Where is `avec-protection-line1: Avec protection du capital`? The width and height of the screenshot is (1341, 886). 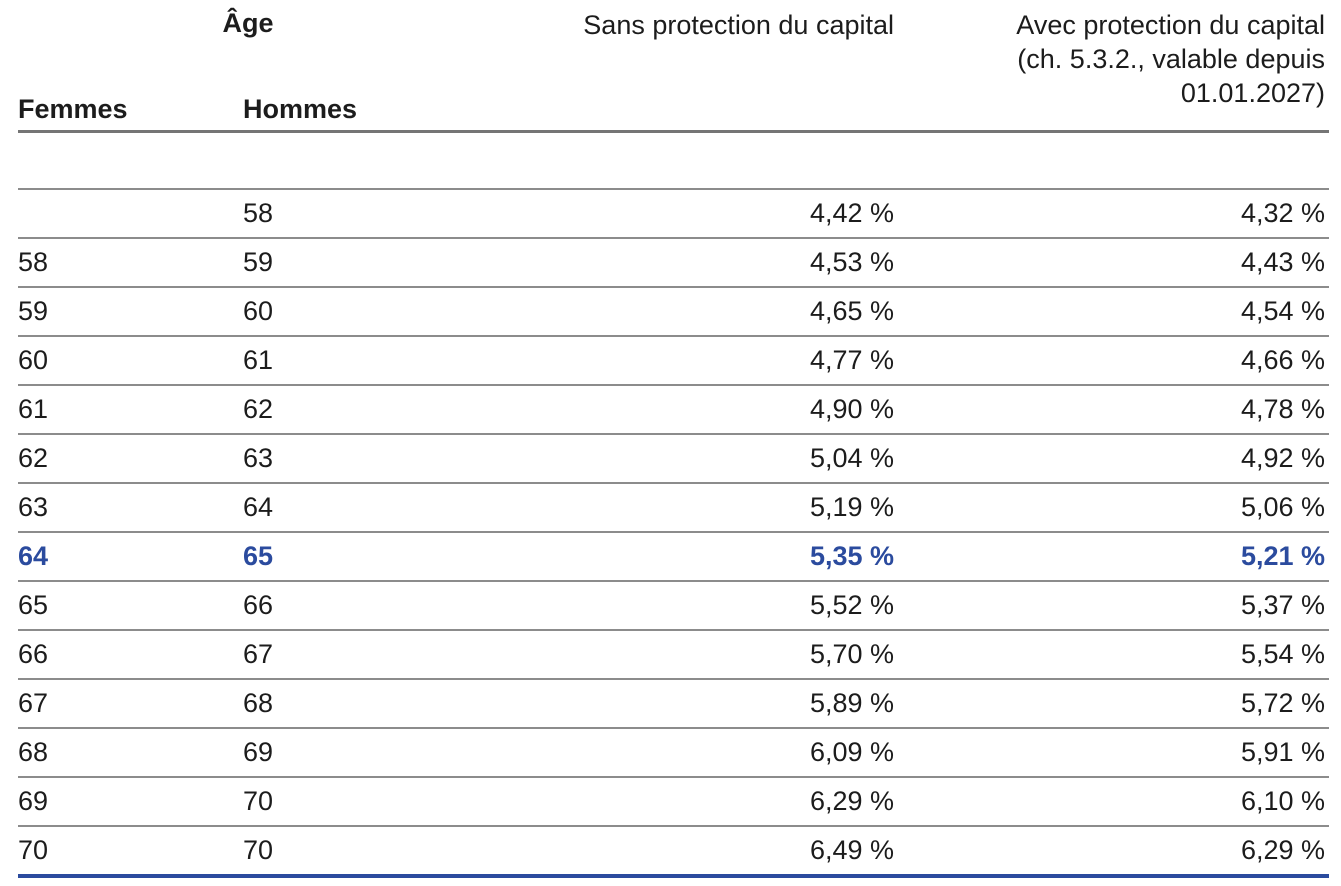
avec-protection-line1: Avec protection du capital is located at coordinates (1170, 25).